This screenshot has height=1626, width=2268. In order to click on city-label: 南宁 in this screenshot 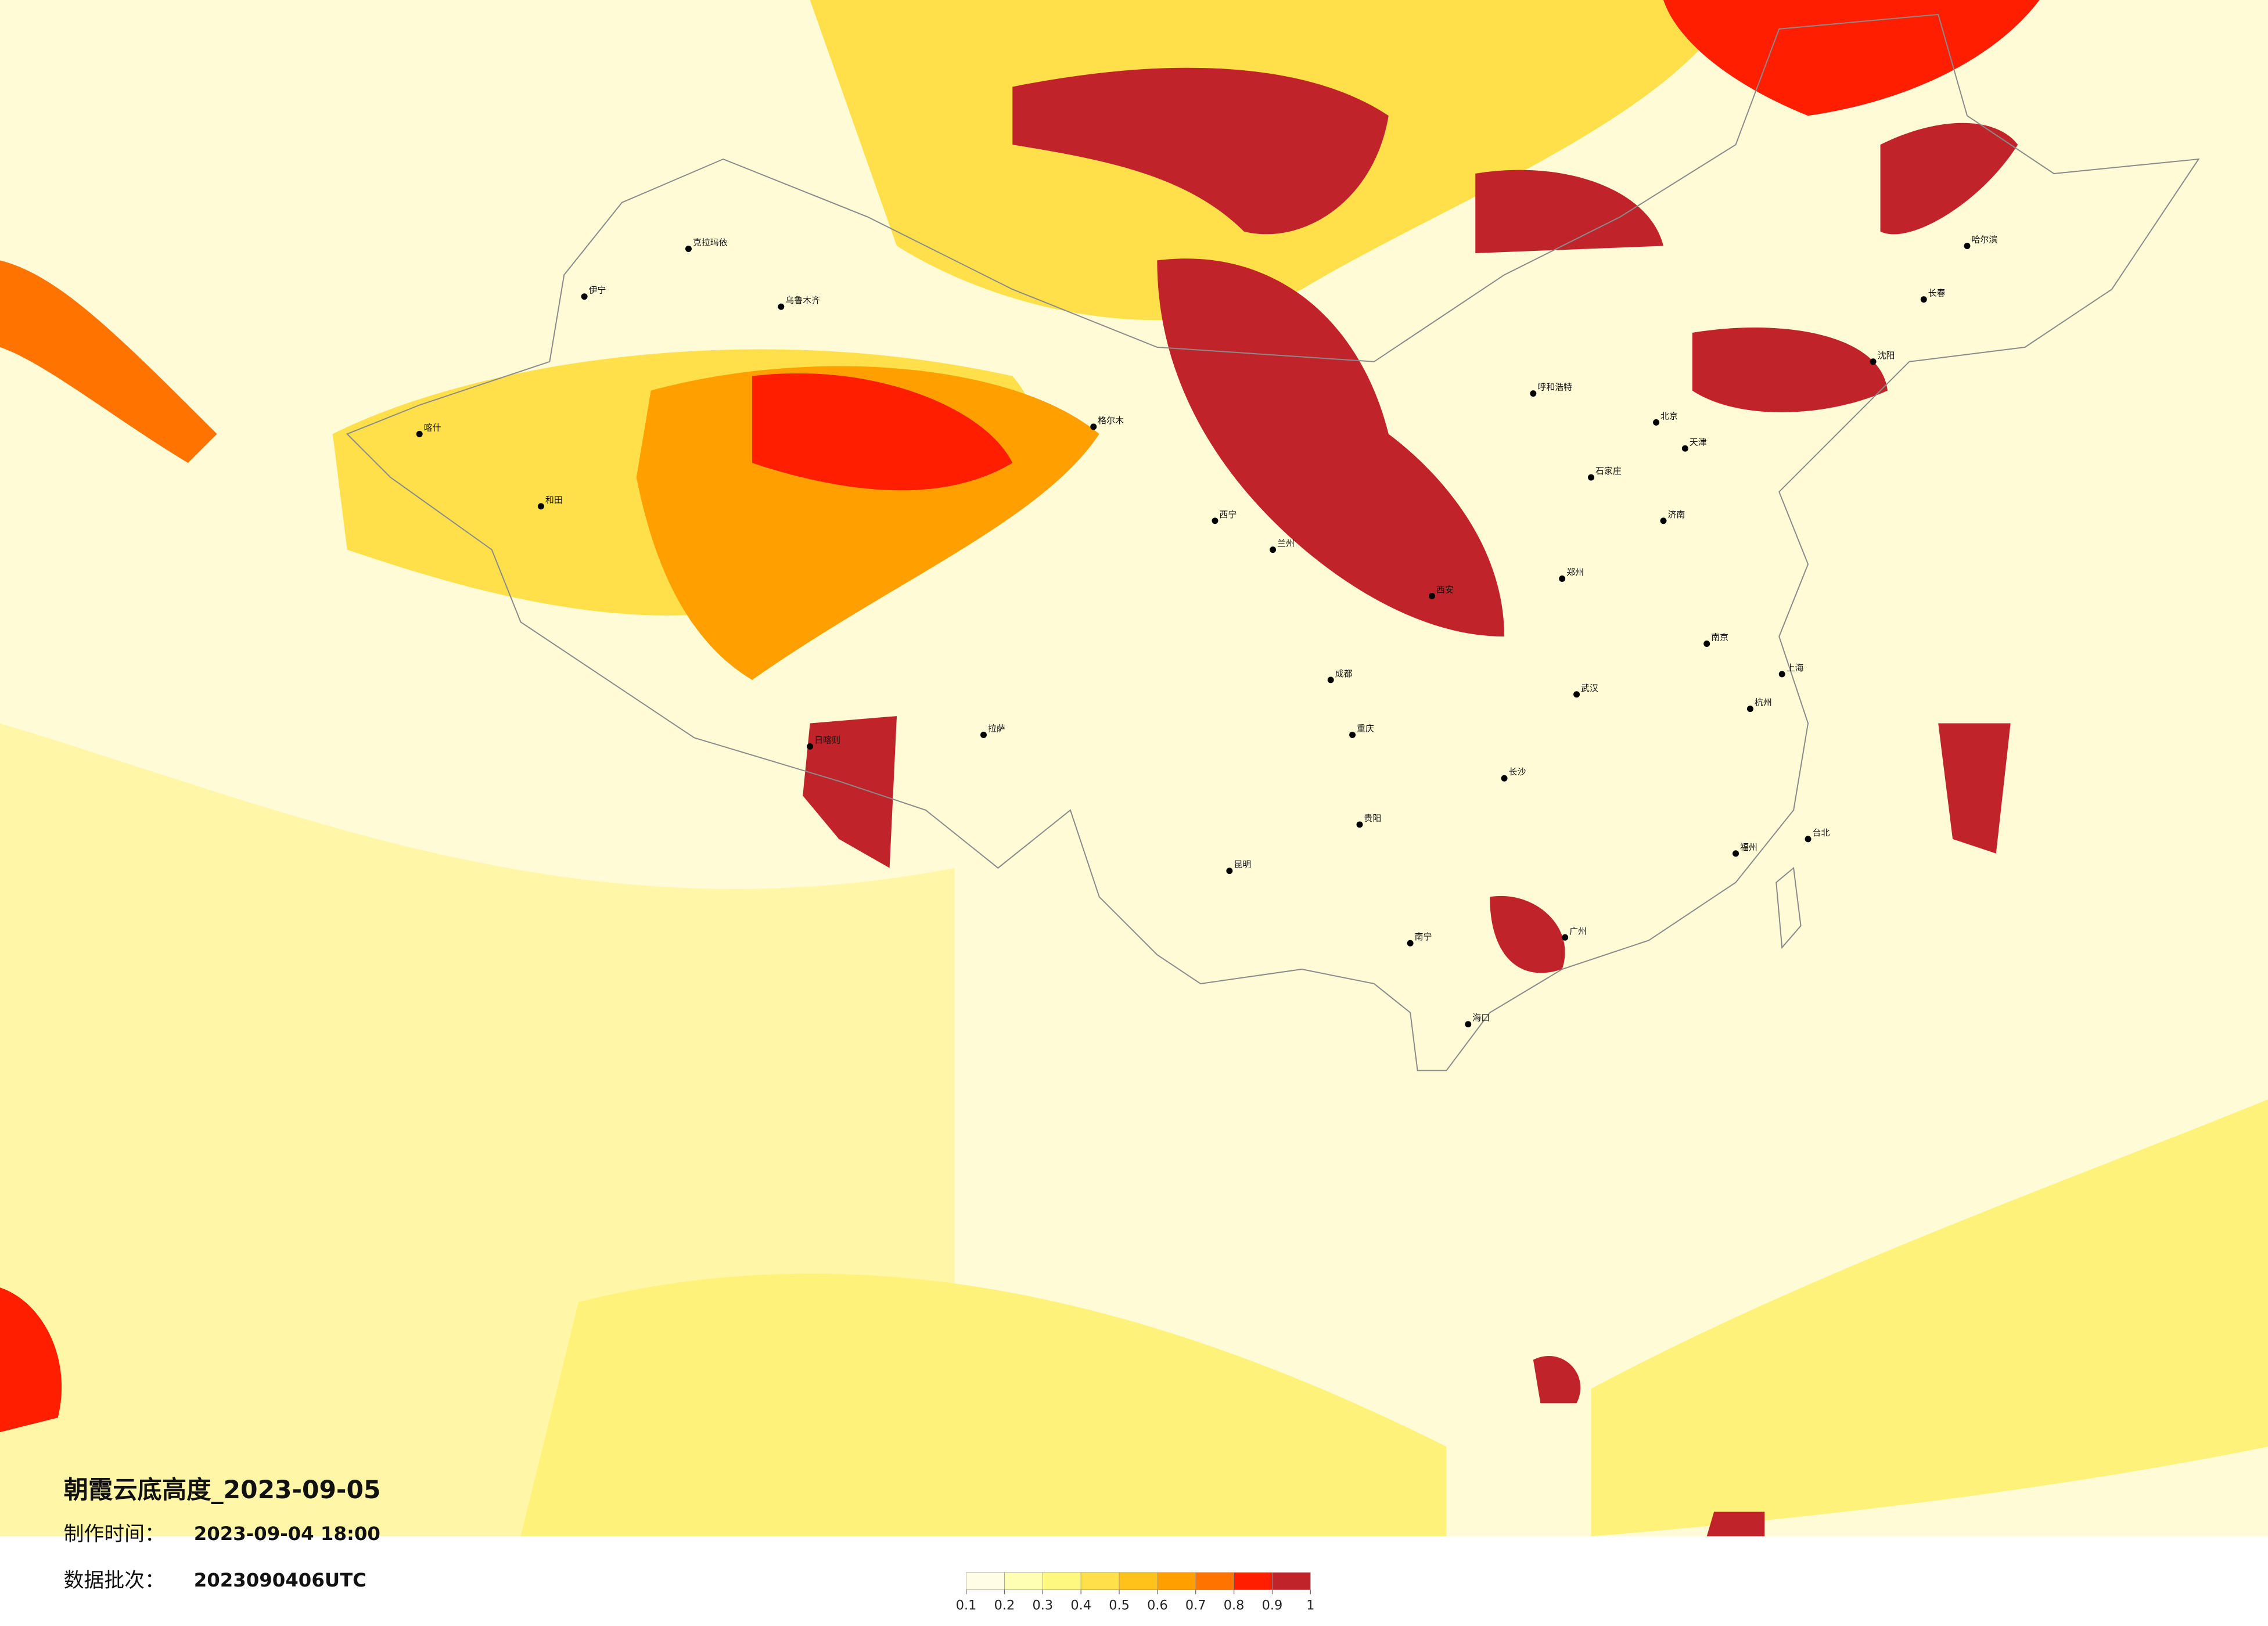, I will do `click(1423, 936)`.